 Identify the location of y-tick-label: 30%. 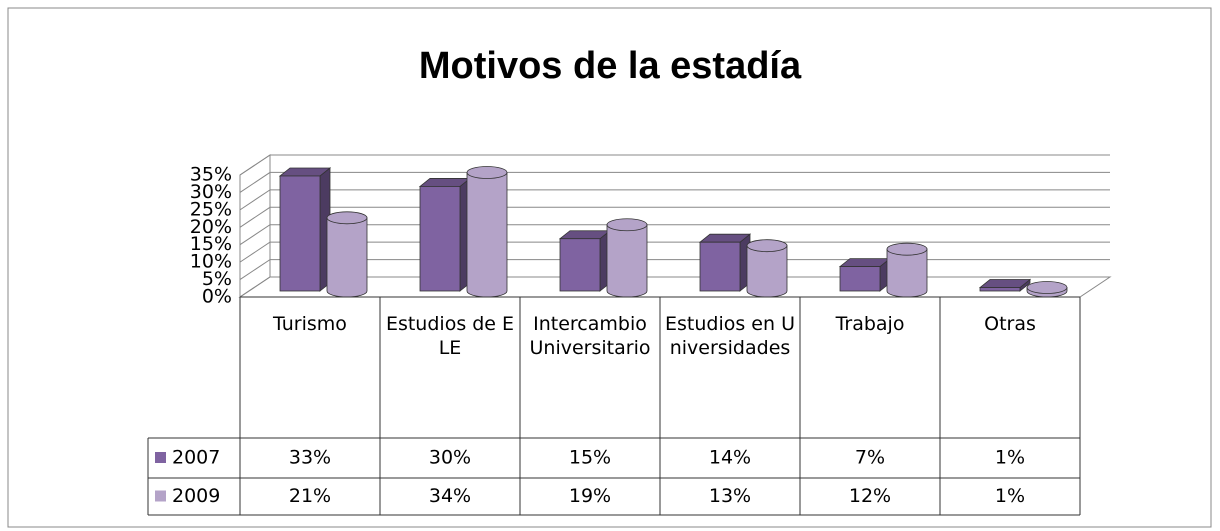
(211, 192).